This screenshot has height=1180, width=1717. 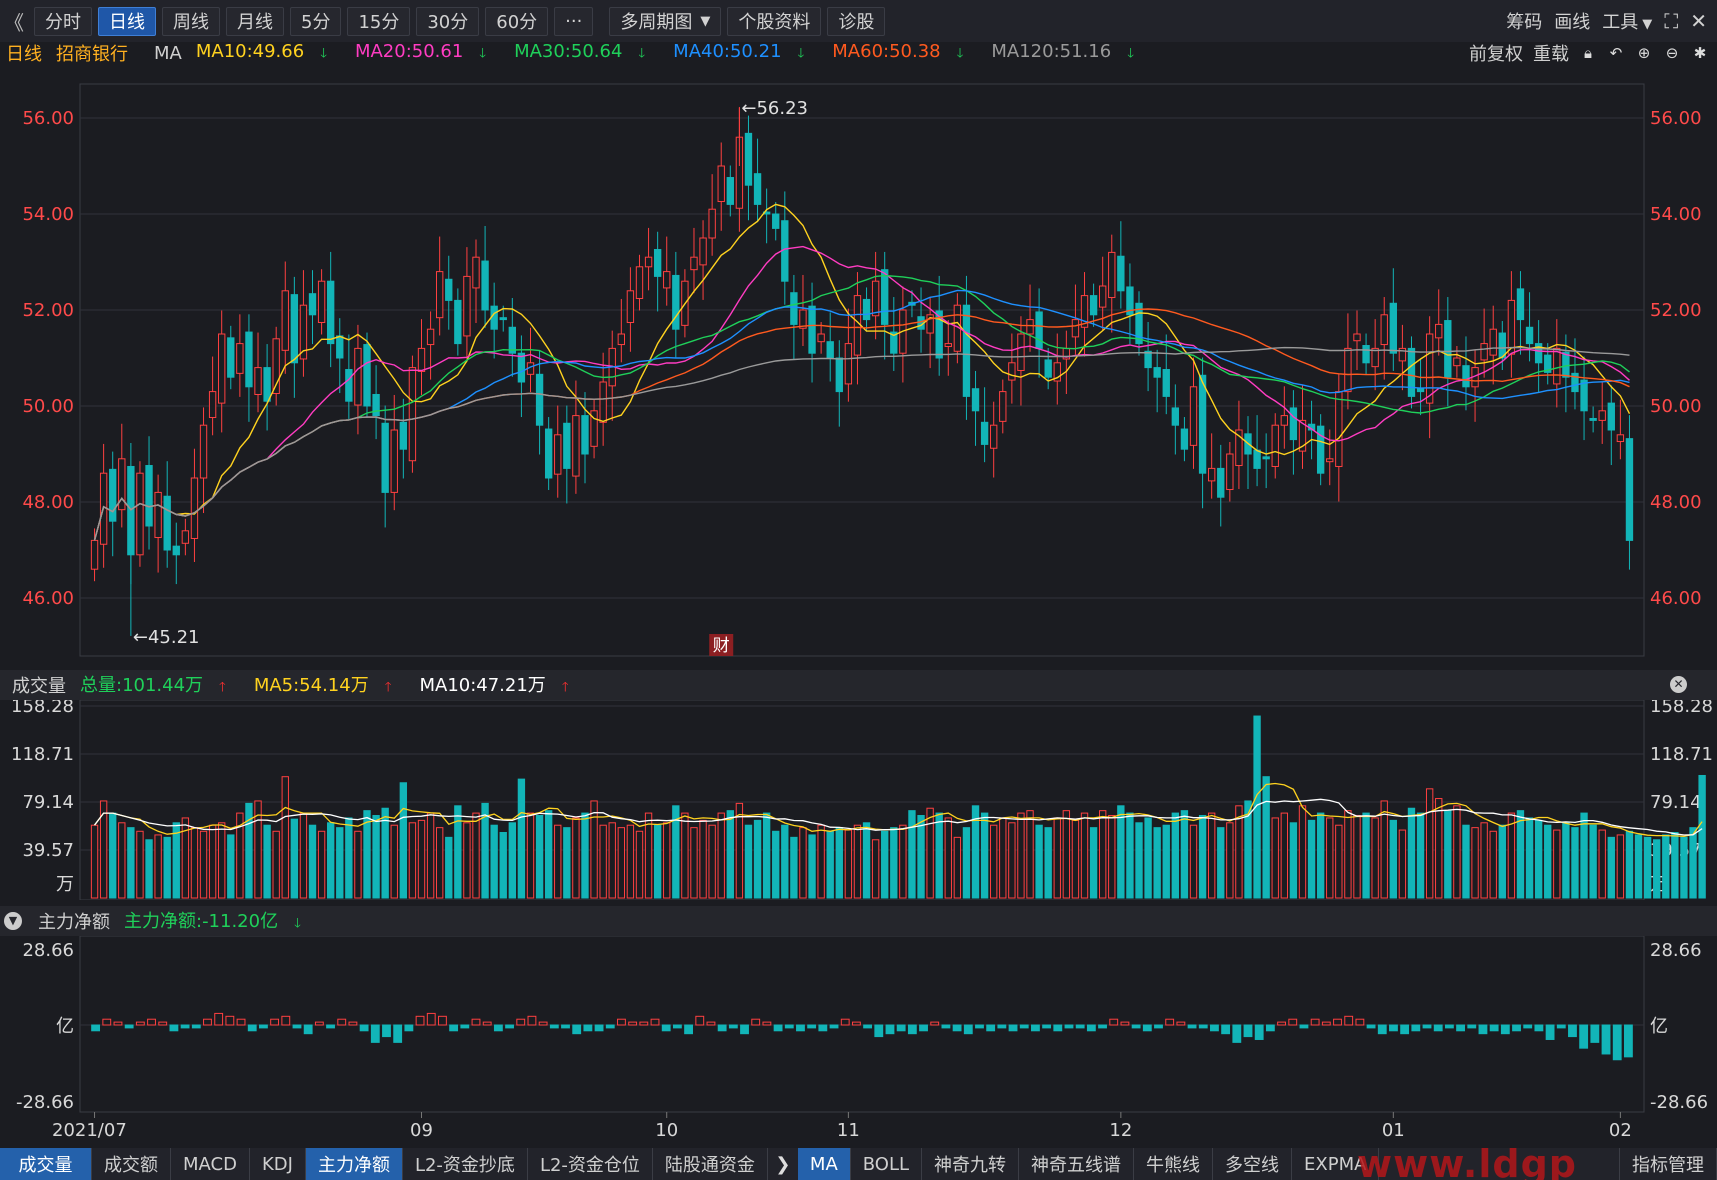 What do you see at coordinates (710, 1164) in the screenshot?
I see `indicator-tab: 陆股通资金` at bounding box center [710, 1164].